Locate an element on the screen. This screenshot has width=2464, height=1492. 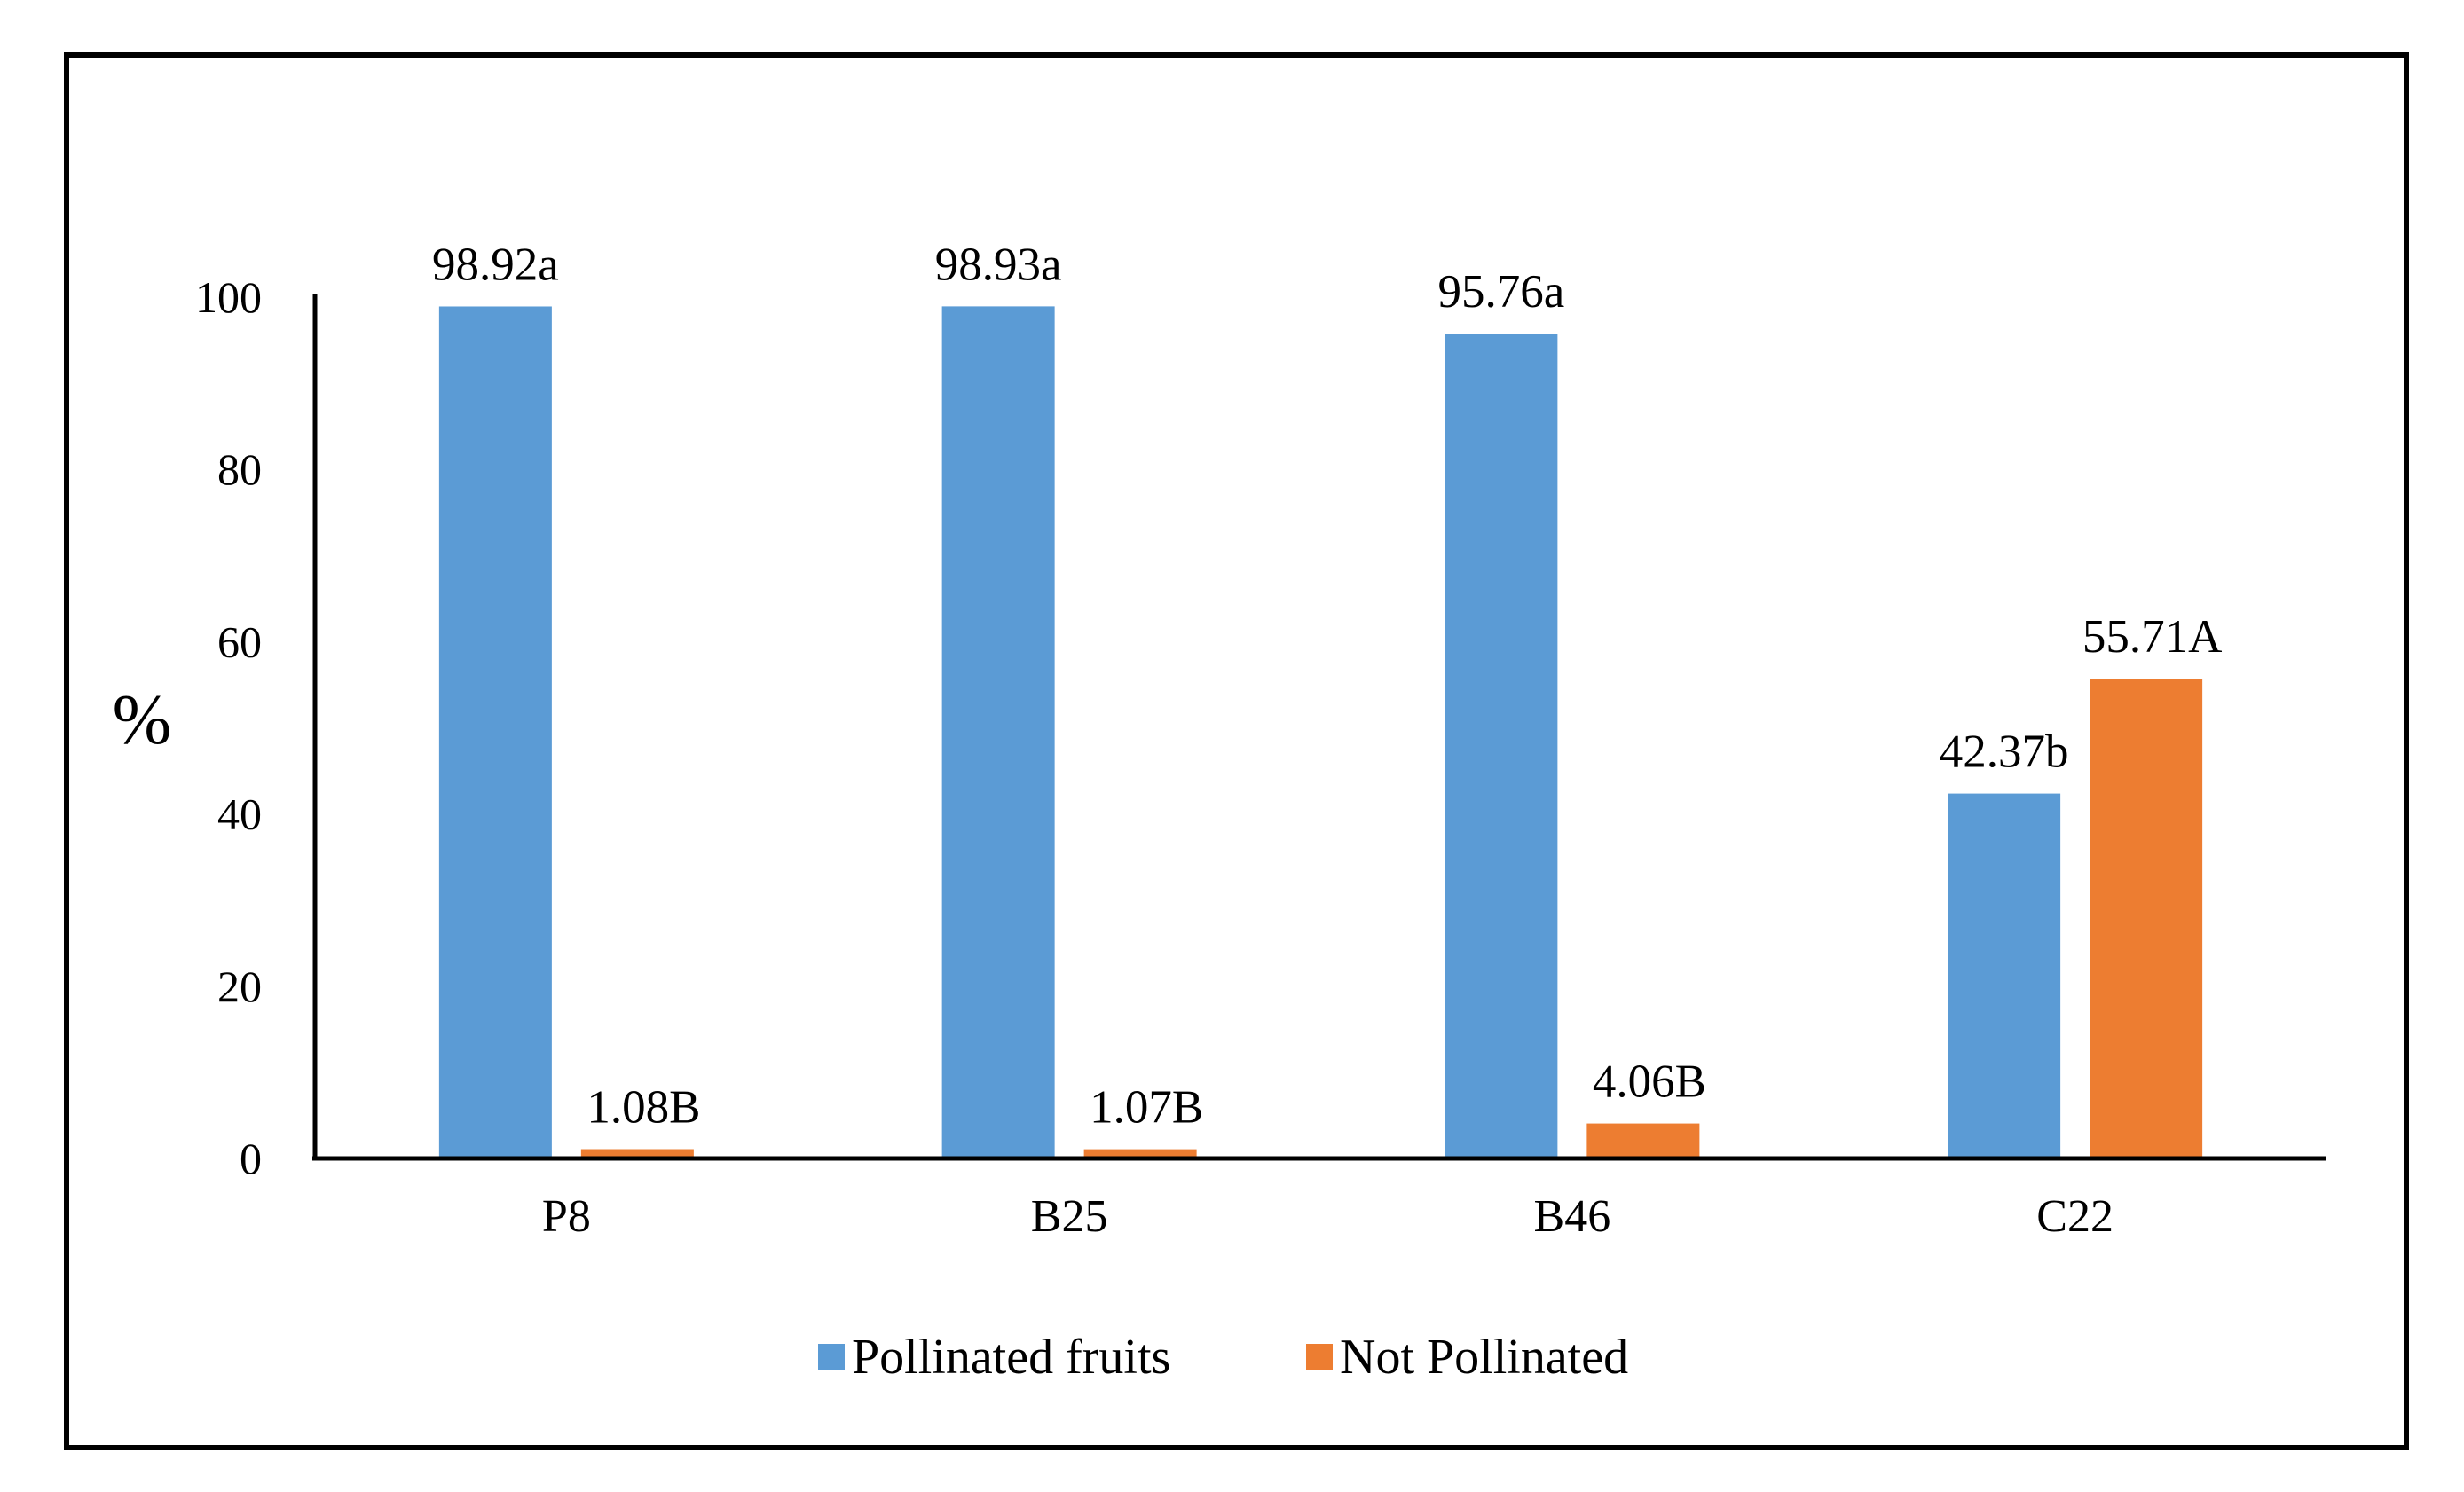
data-label: 4.06B is located at coordinates (1649, 1082).